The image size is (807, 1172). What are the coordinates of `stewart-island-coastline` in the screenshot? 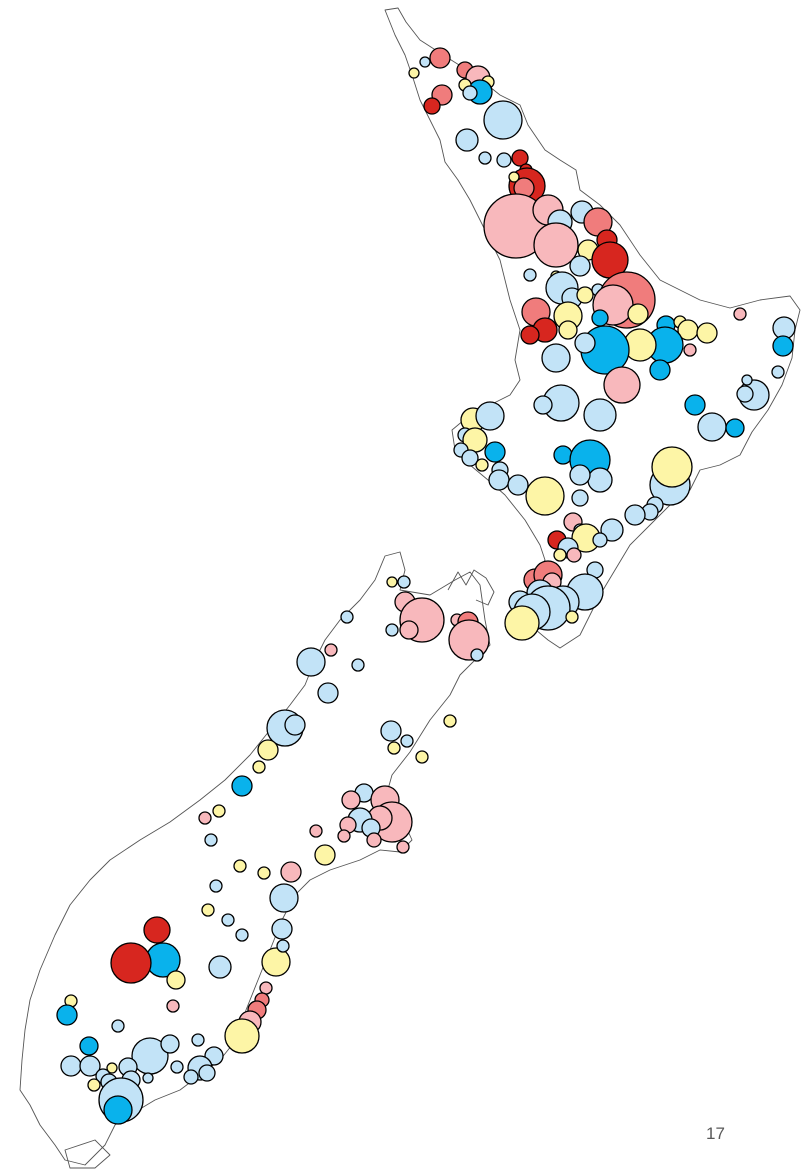 It's located at (87, 1154).